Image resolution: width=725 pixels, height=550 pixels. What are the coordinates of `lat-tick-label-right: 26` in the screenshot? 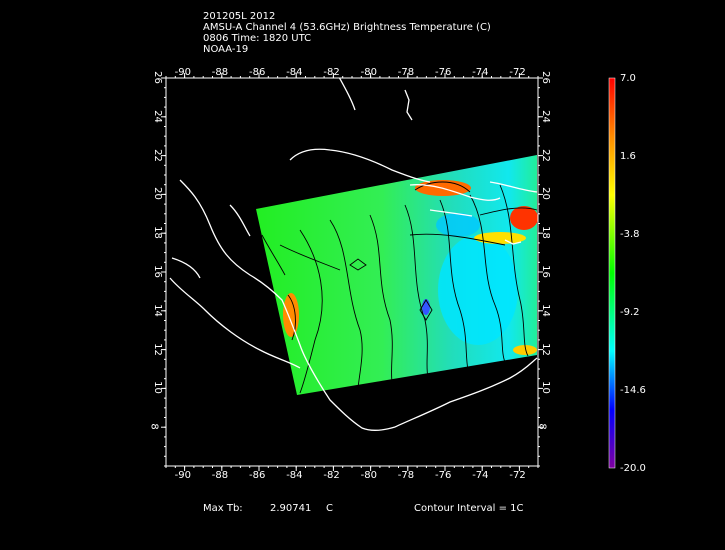 It's located at (545, 77).